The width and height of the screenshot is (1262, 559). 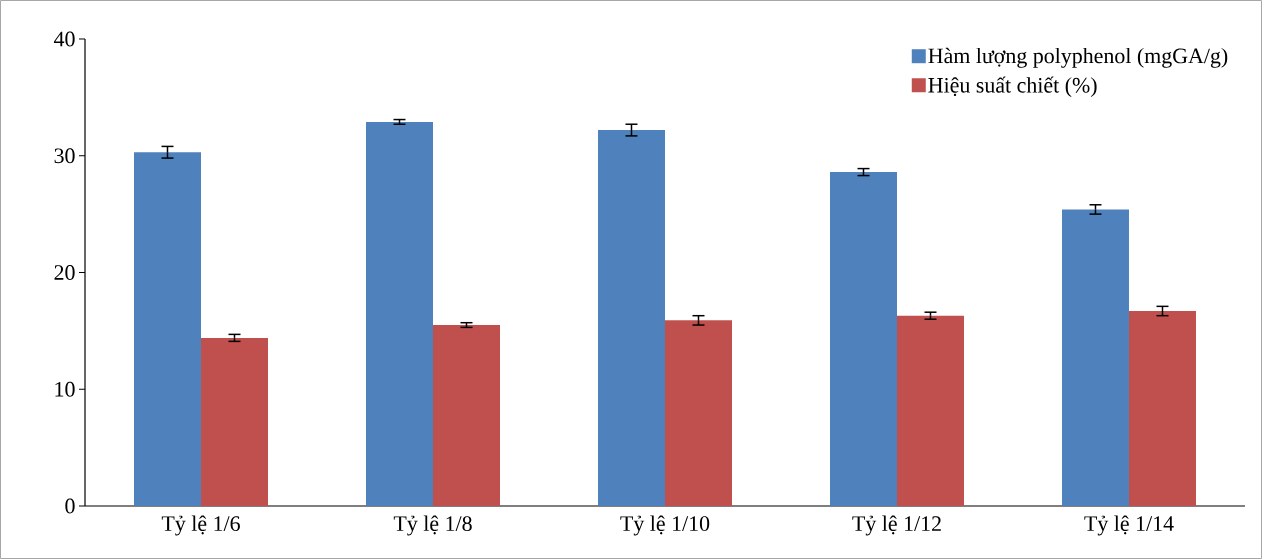 What do you see at coordinates (1078, 57) in the screenshot?
I see `legend-label: Hàm lượng polyphenol (mgGA/g)` at bounding box center [1078, 57].